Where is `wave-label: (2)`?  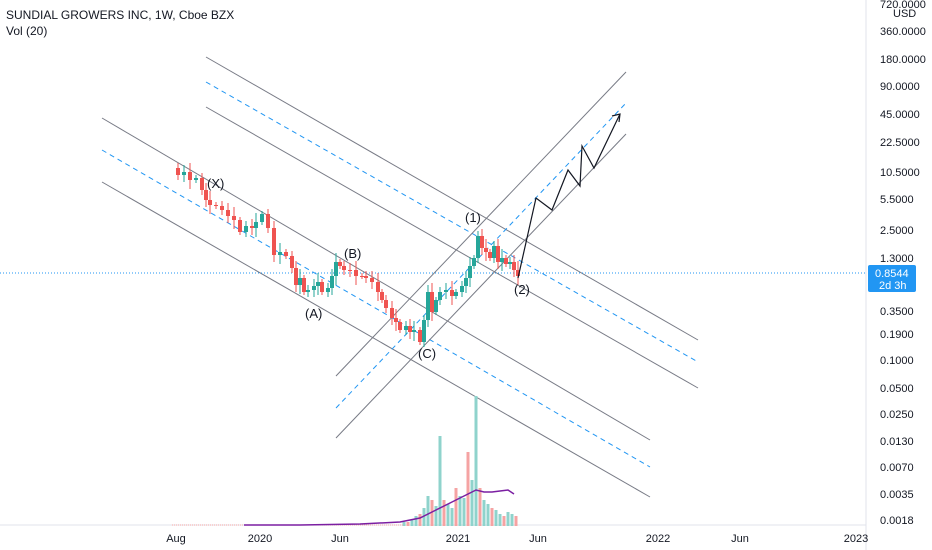
wave-label: (2) is located at coordinates (522, 289).